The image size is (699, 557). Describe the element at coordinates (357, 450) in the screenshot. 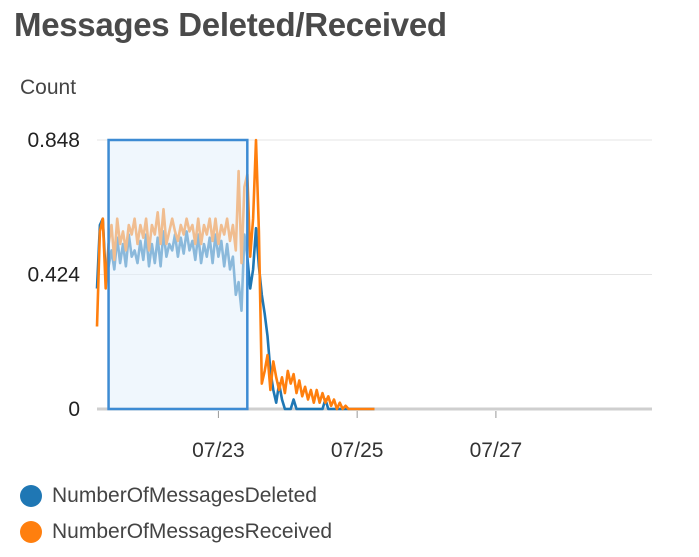

I see `x-tick-label: 07/25` at that location.